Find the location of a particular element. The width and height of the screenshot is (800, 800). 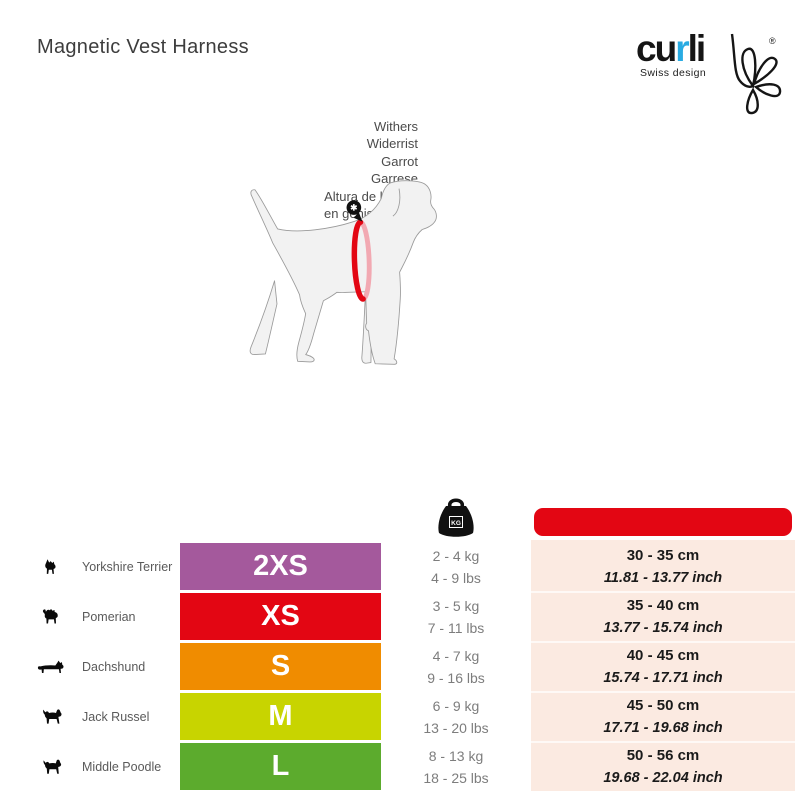

size-label: 2XS is located at coordinates (280, 566).